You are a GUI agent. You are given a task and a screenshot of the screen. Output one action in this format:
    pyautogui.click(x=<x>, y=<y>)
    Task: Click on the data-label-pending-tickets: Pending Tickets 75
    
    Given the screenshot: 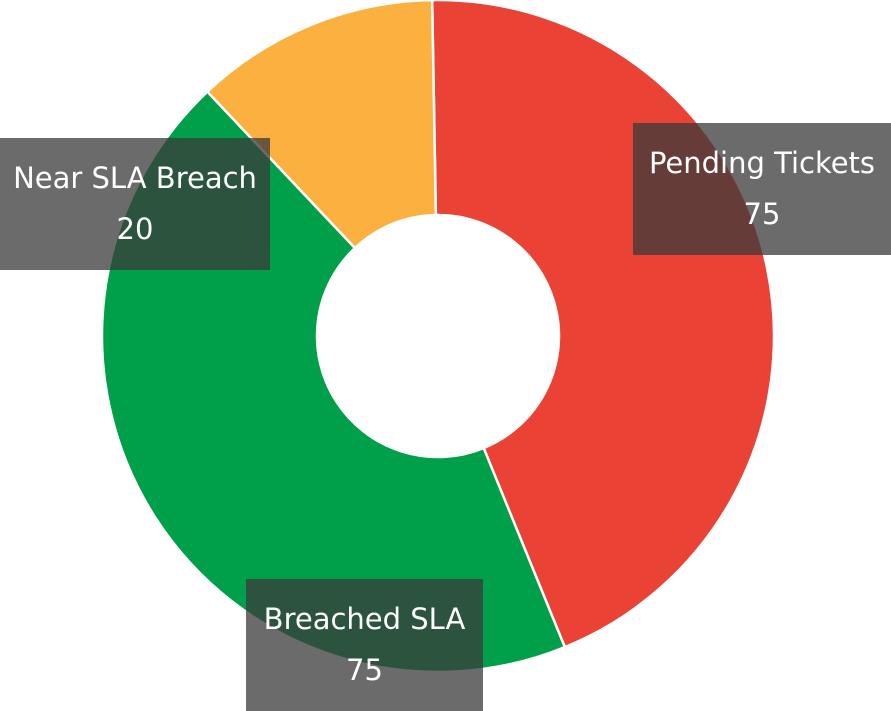 What is the action you would take?
    pyautogui.click(x=762, y=189)
    